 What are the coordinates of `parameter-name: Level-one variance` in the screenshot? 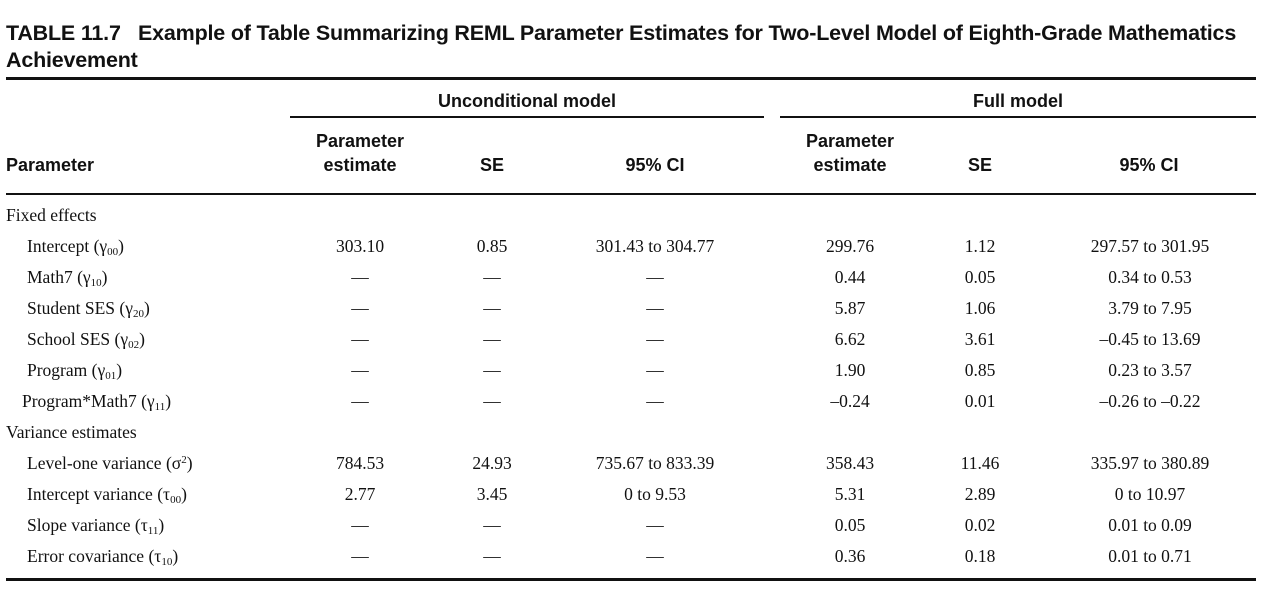 It's located at (94, 463).